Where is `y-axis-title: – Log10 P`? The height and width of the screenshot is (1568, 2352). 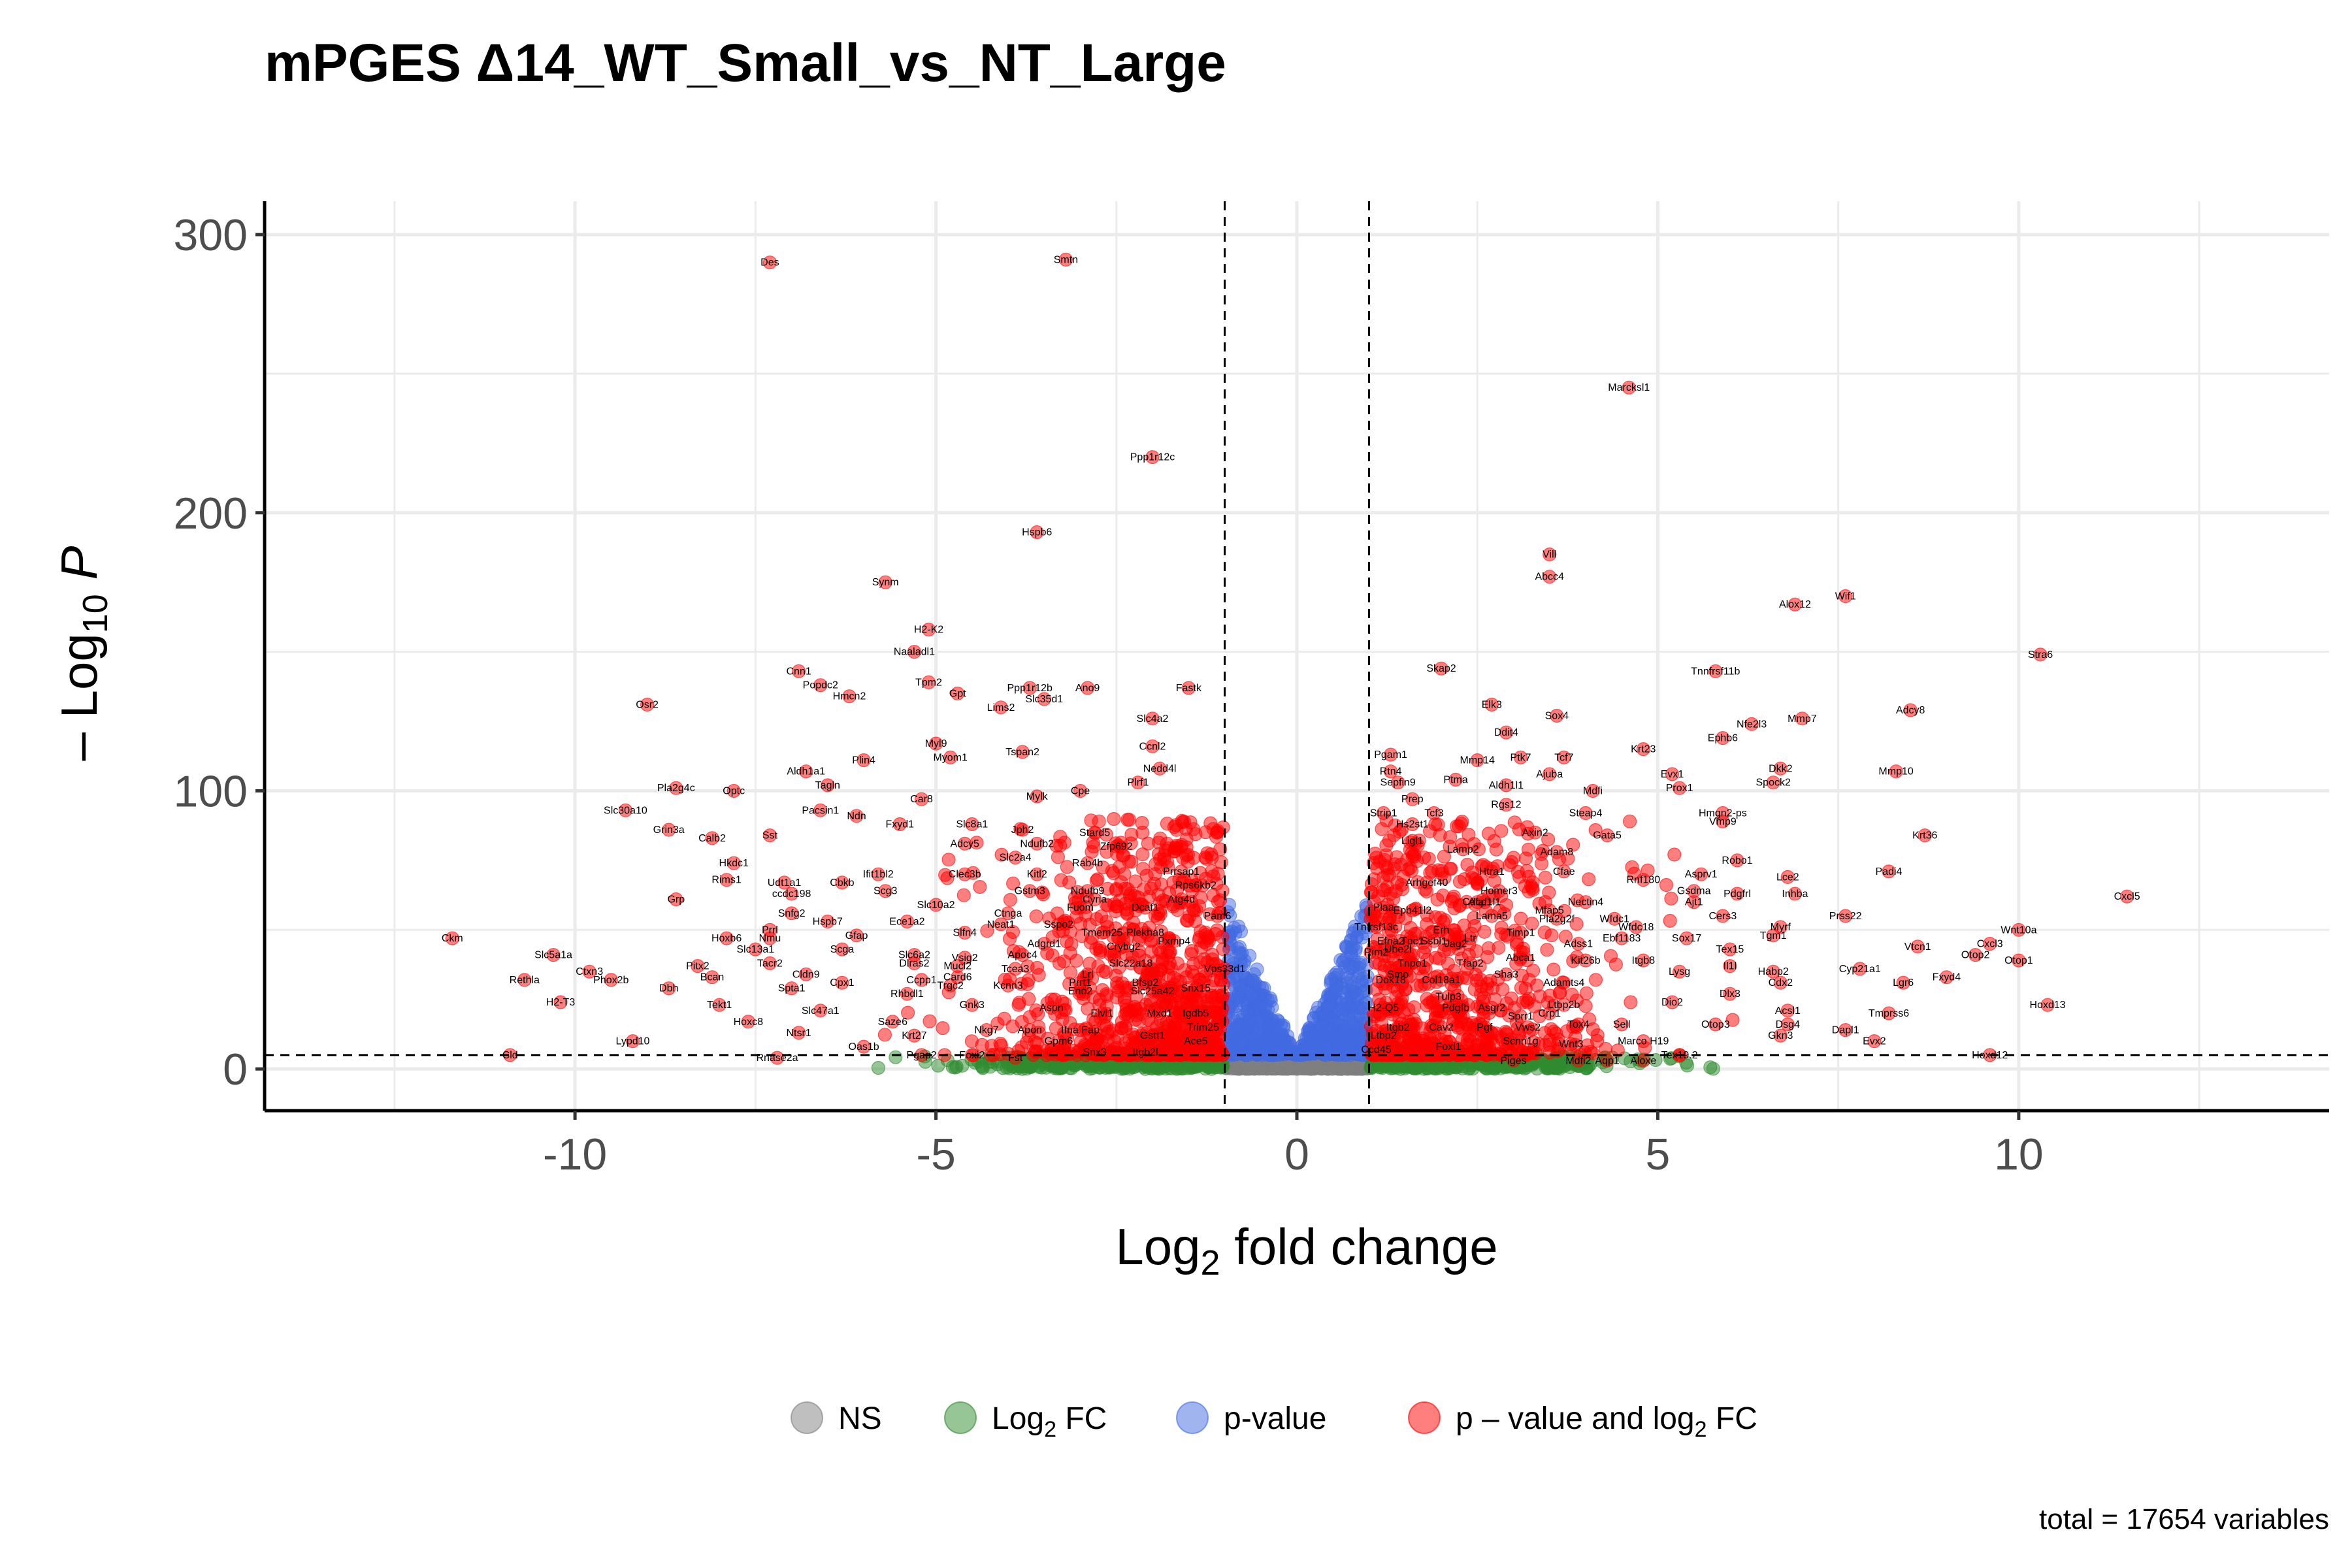
y-axis-title: – Log10 P is located at coordinates (82, 653).